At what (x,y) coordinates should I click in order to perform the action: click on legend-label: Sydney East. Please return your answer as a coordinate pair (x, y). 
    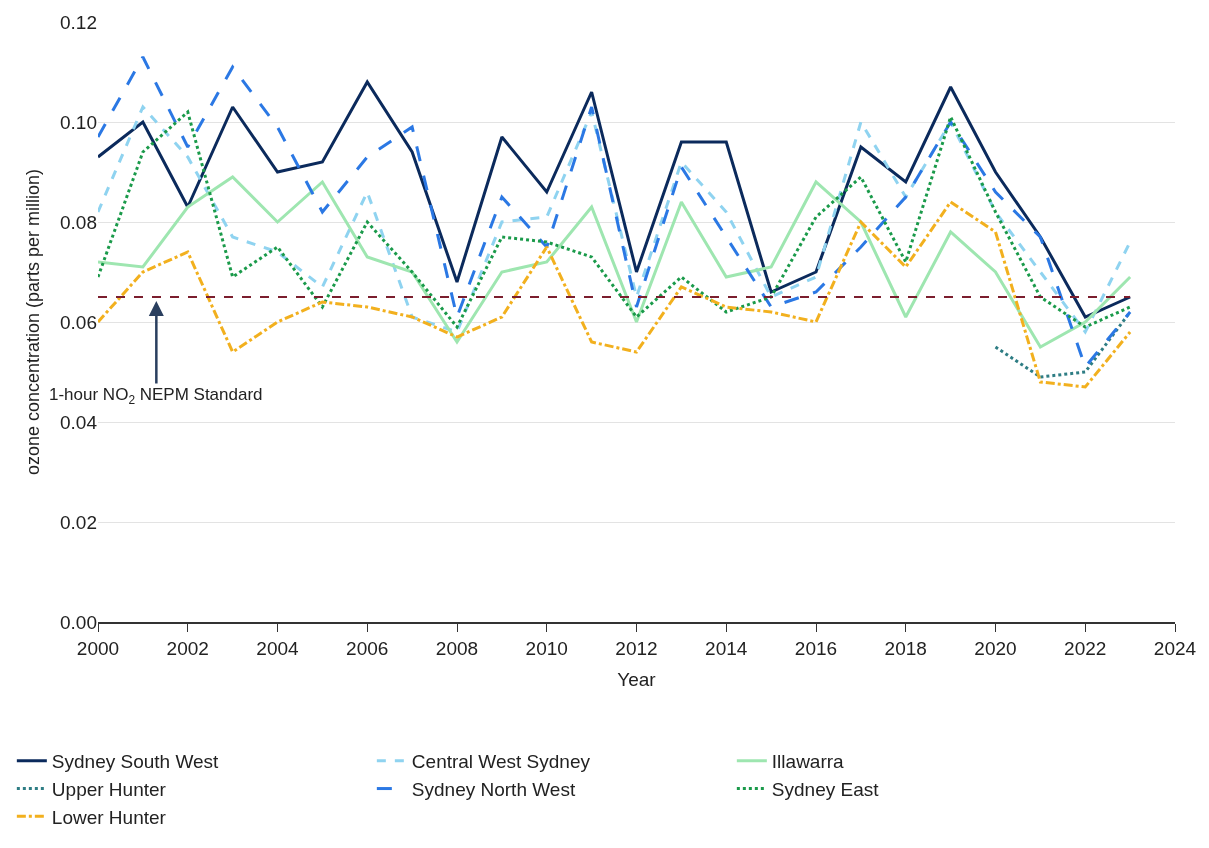
    Looking at the image, I should click on (825, 789).